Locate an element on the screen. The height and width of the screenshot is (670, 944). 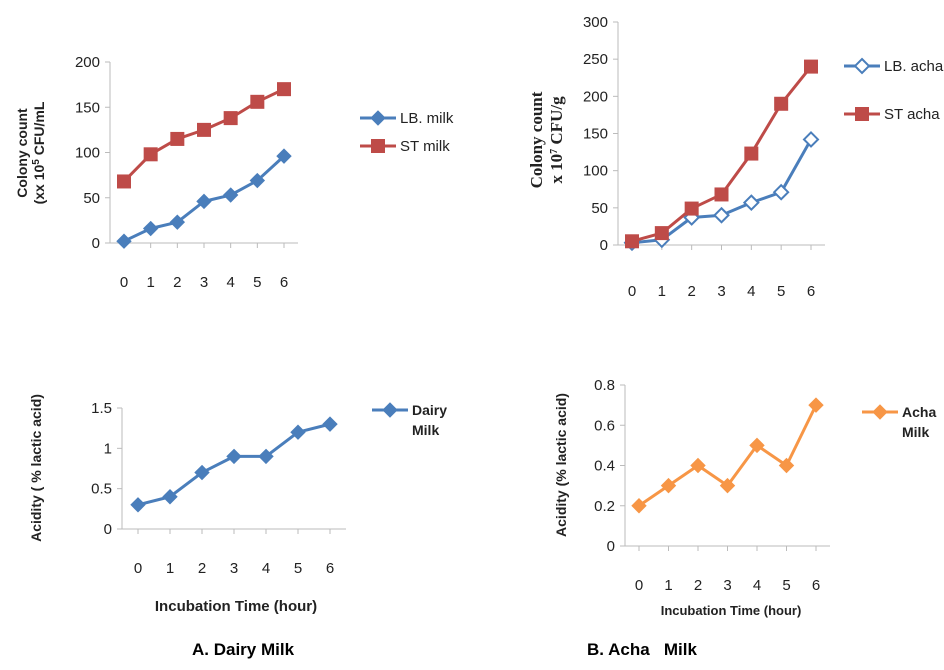
legend-entry: Acha Milk is located at coordinates (899, 422).